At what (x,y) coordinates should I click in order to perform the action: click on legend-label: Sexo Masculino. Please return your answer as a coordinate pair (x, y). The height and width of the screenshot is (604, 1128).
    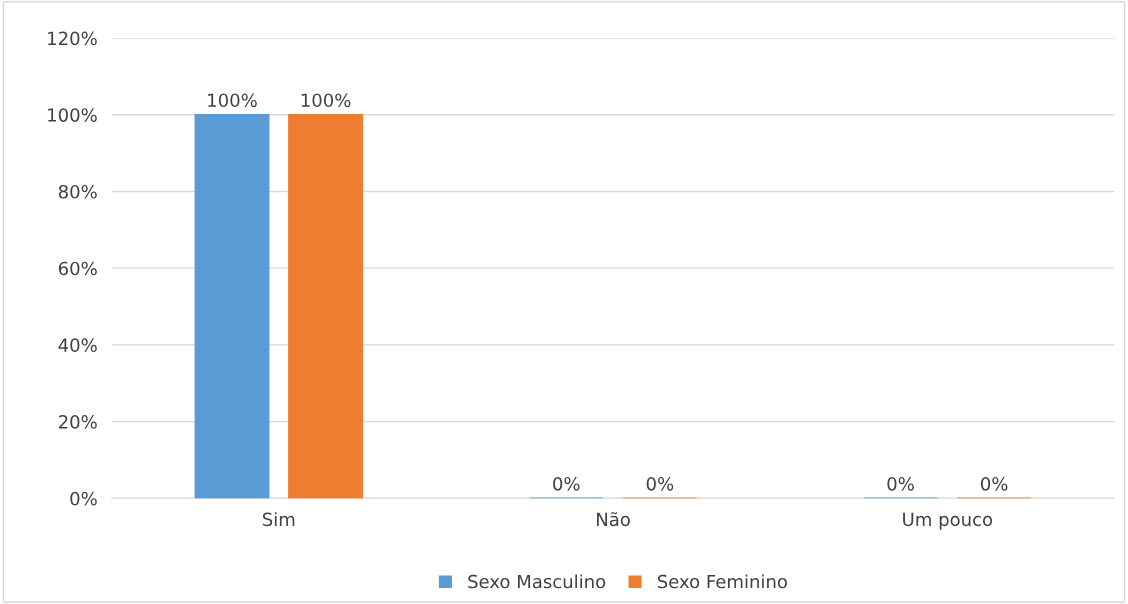
    Looking at the image, I should click on (537, 581).